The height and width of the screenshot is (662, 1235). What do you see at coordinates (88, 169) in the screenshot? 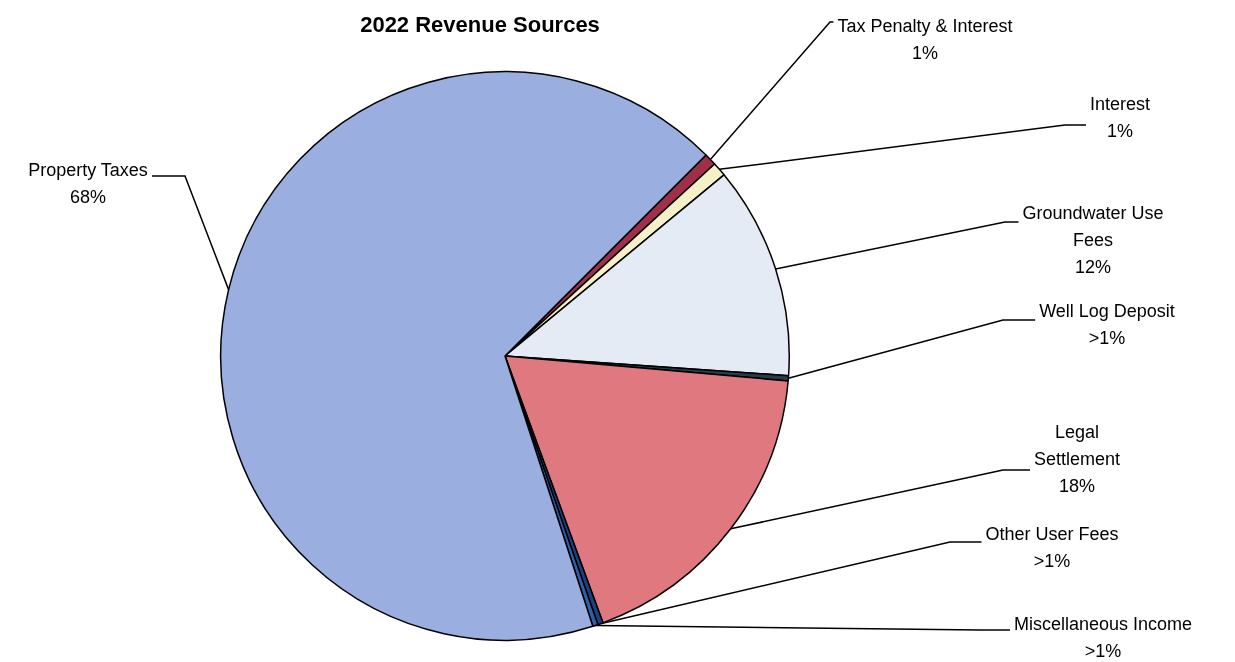
I see `slice-label: Property Taxes` at bounding box center [88, 169].